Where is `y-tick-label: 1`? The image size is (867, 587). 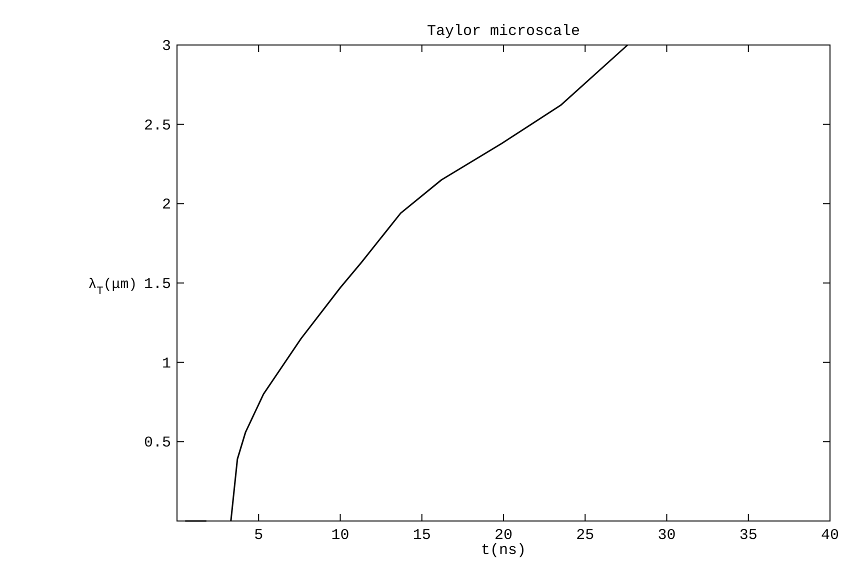 y-tick-label: 1 is located at coordinates (166, 363).